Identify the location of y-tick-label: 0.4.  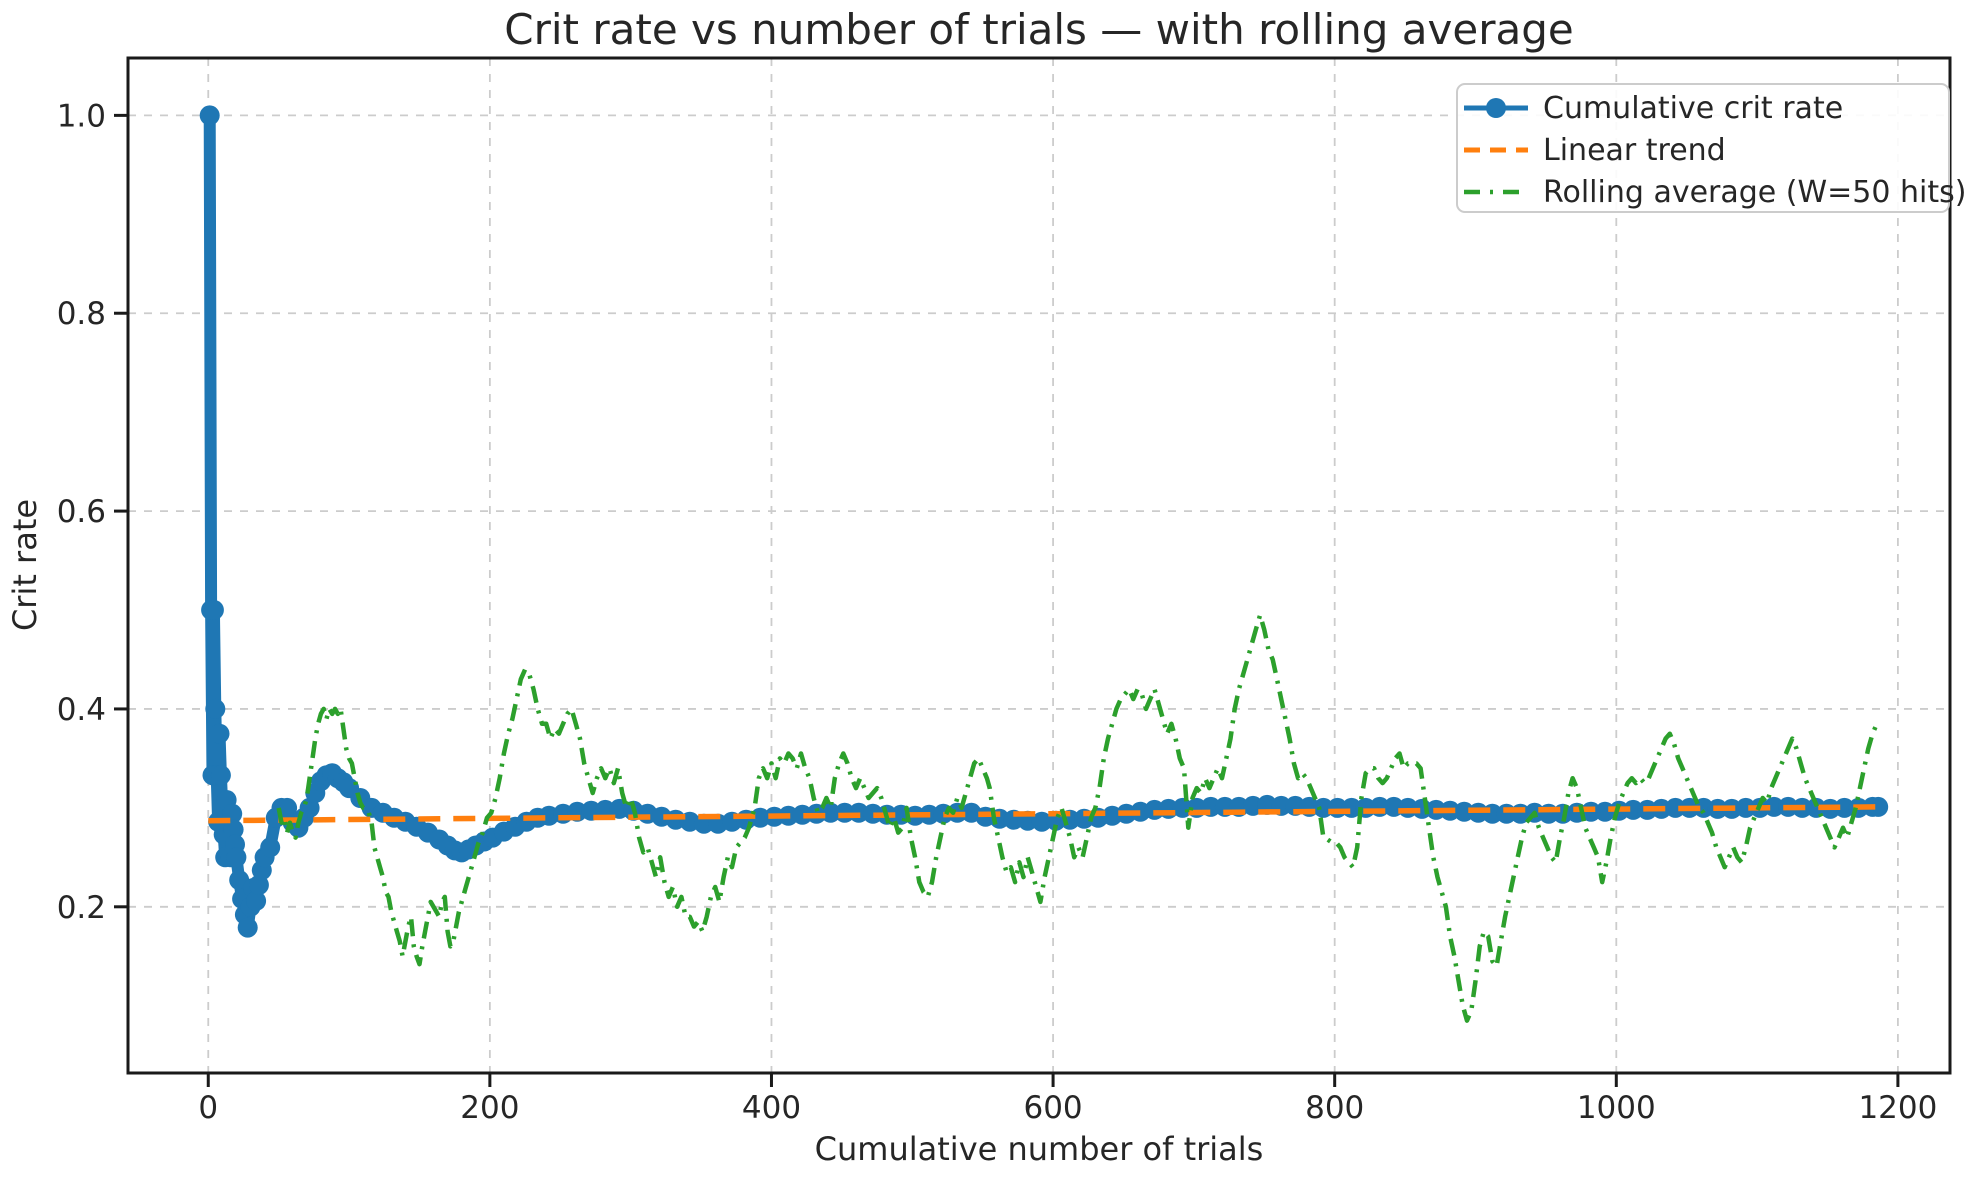
(81, 710).